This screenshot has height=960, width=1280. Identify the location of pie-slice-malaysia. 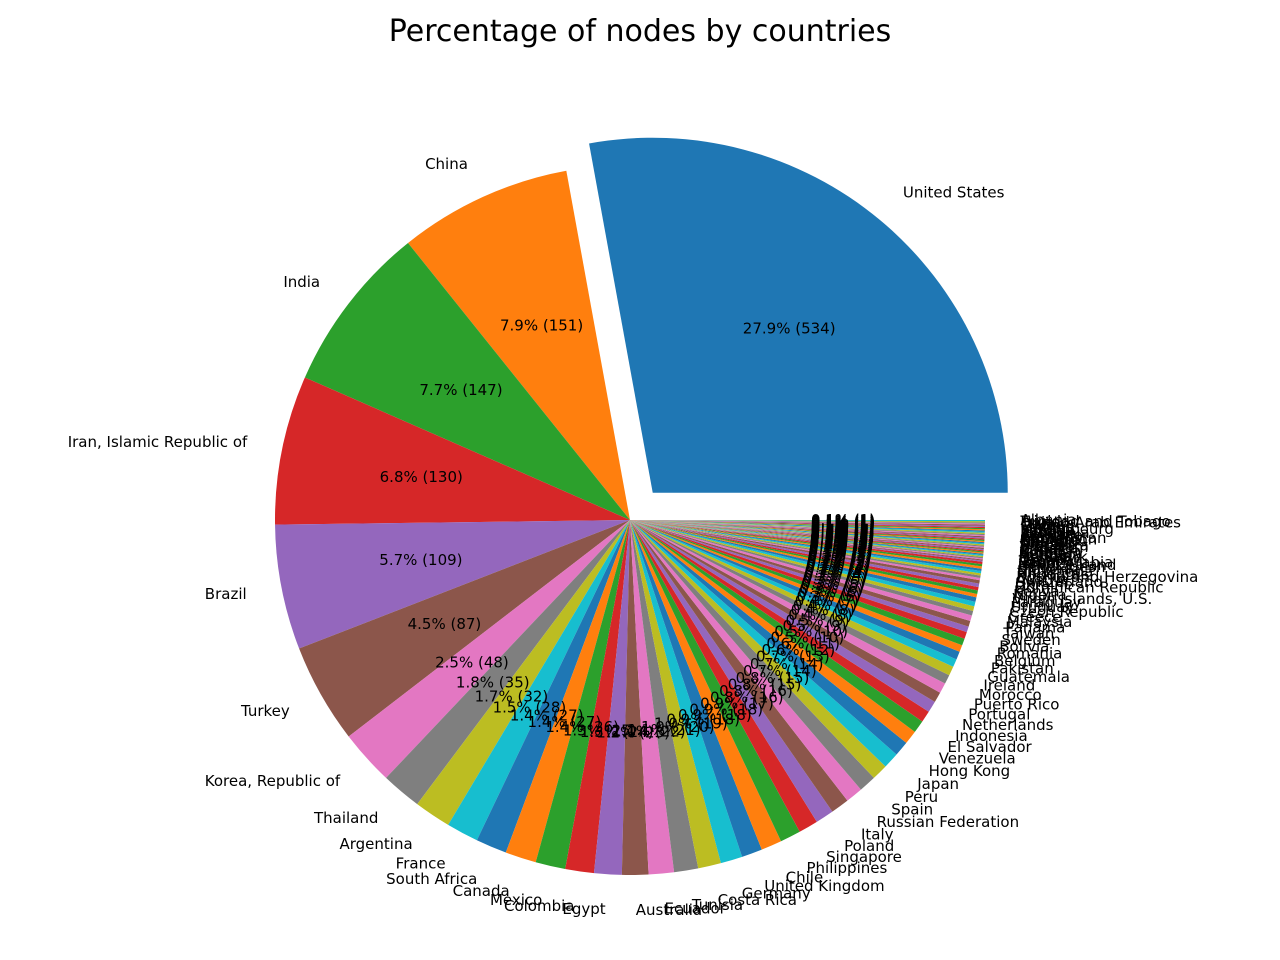
(802, 568).